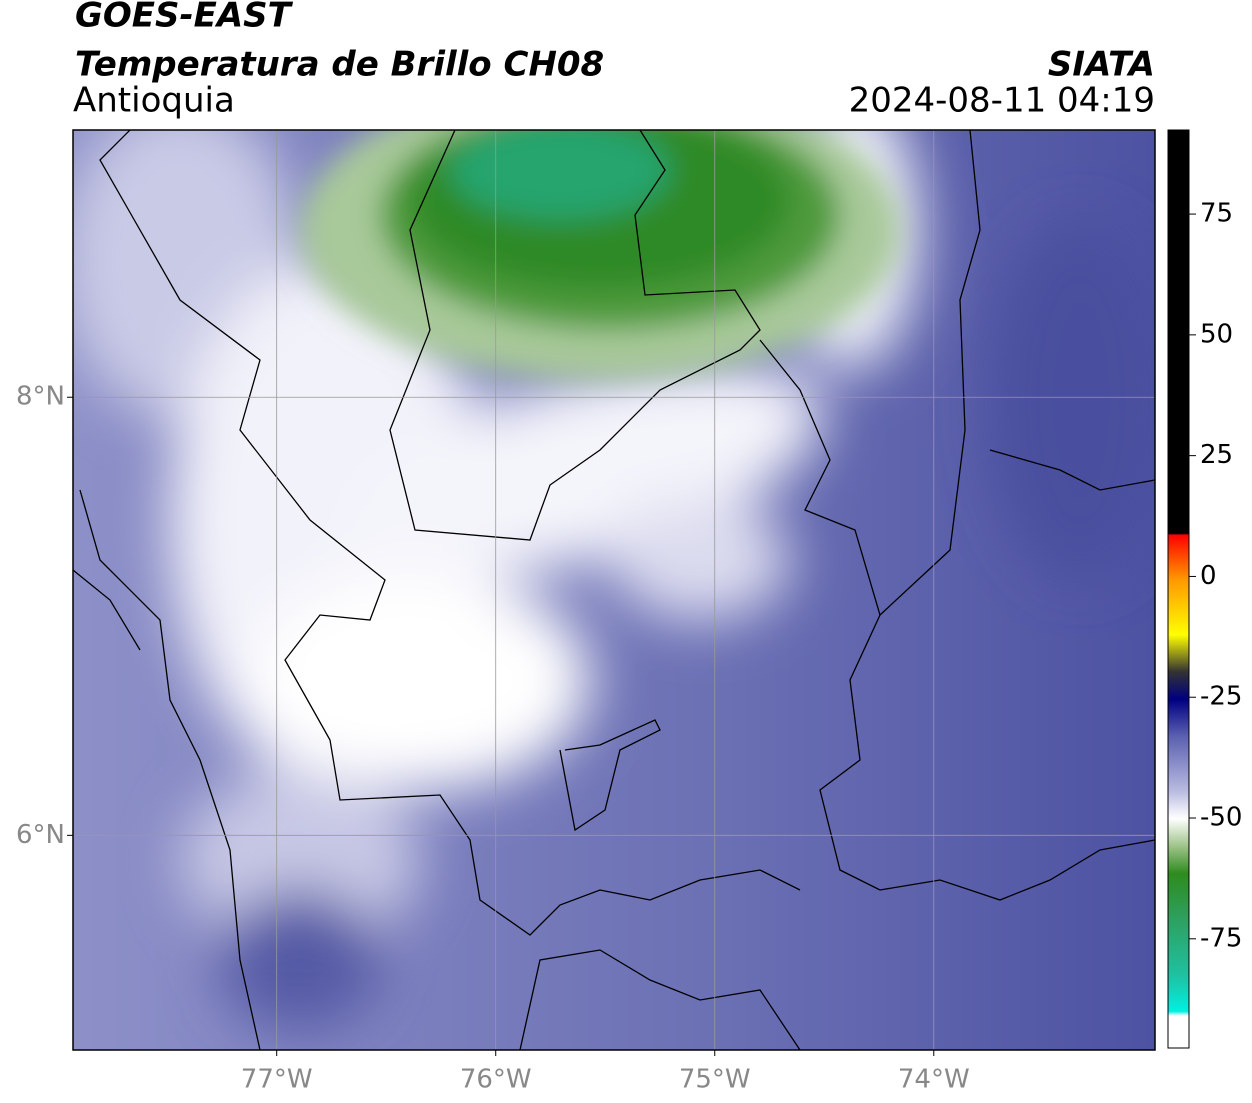 The height and width of the screenshot is (1103, 1252). I want to click on colorbar-tick-label: 75, so click(1216, 214).